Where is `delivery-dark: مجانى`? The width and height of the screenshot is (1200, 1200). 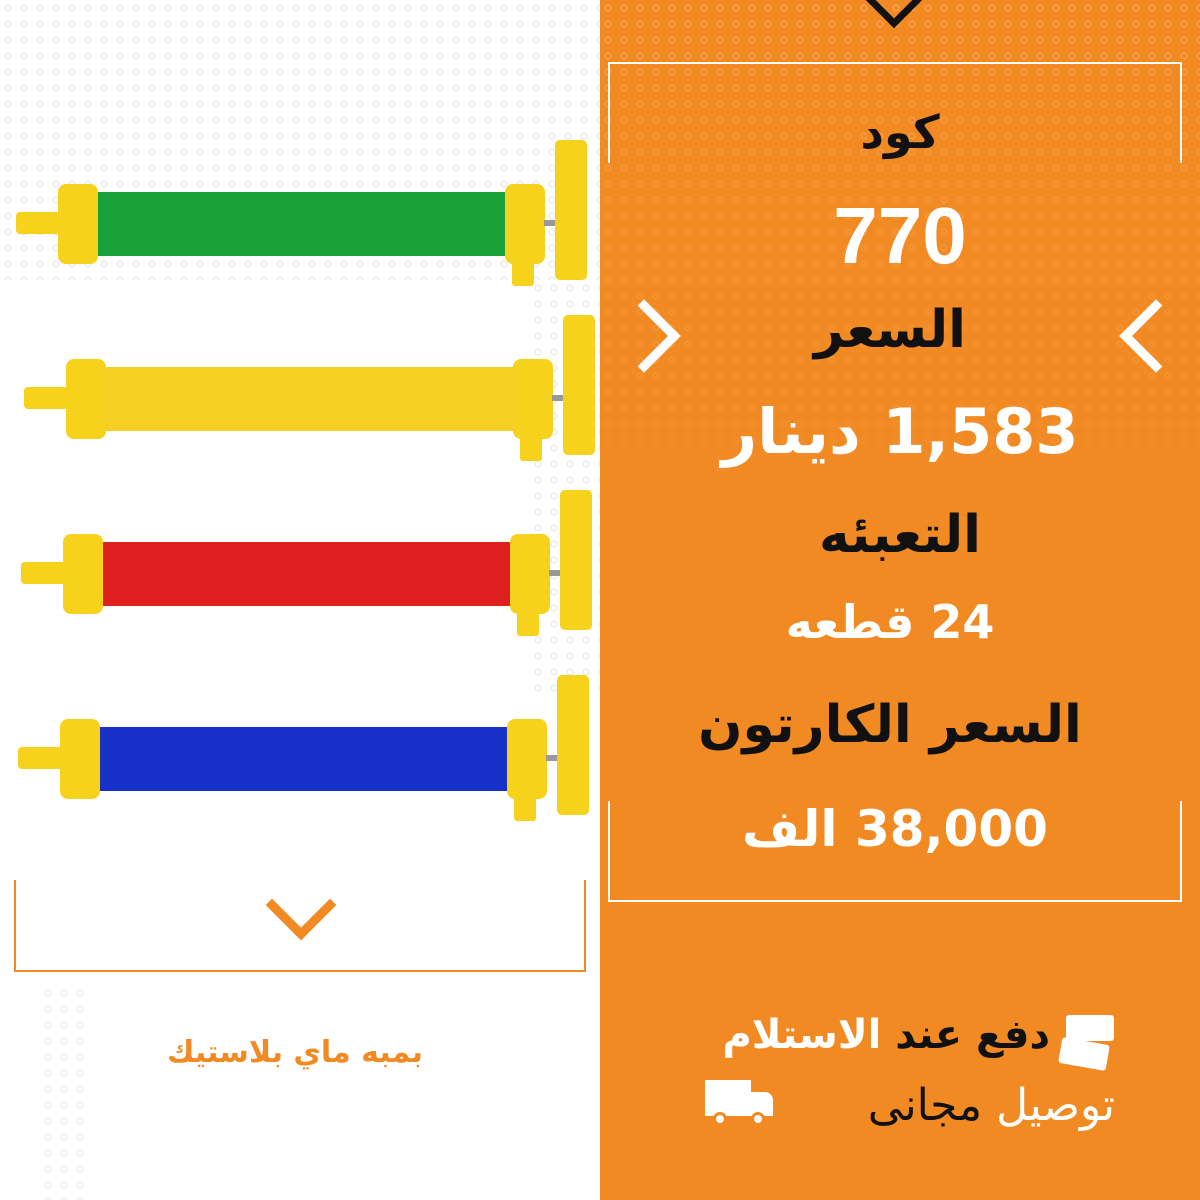 delivery-dark: مجانى is located at coordinates (925, 1105).